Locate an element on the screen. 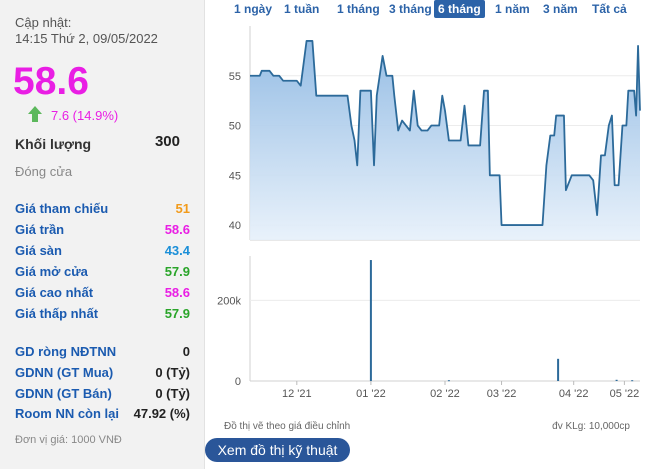  tab-period: 1 tuần is located at coordinates (302, 9).